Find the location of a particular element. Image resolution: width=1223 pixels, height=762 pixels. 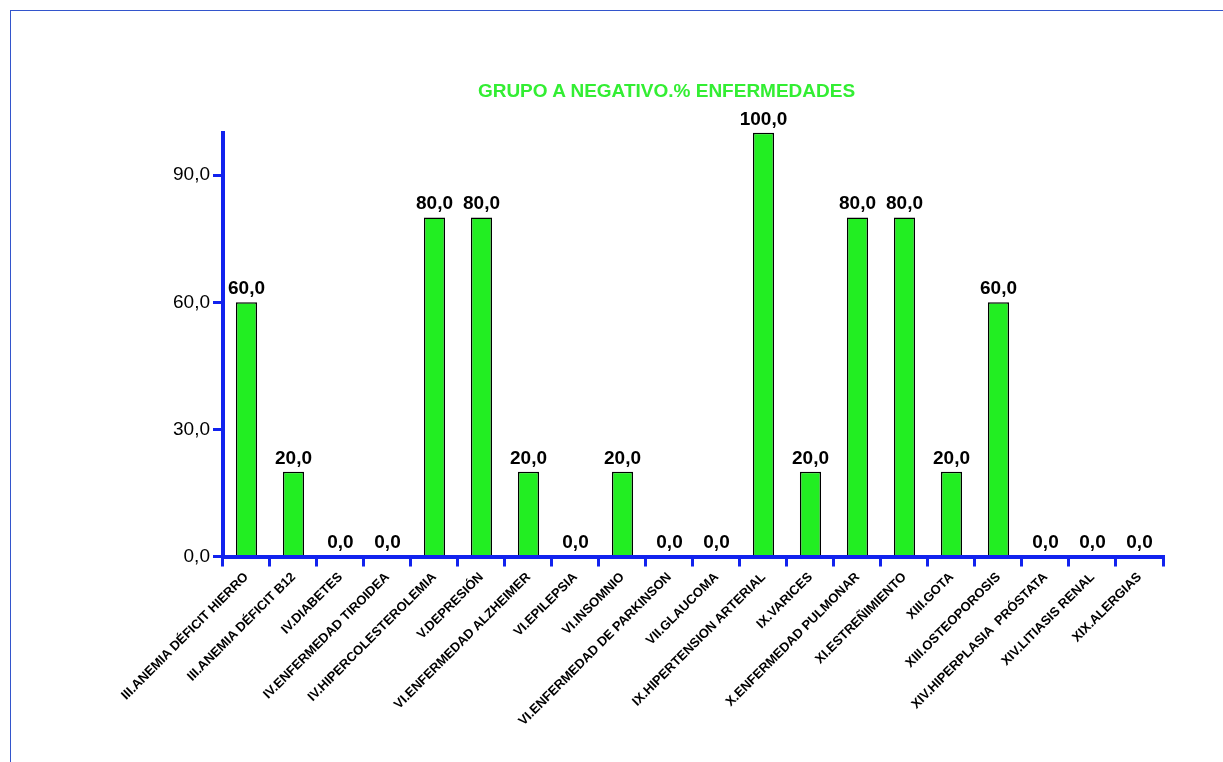

y-tick-label: 90,0 is located at coordinates (191, 174).